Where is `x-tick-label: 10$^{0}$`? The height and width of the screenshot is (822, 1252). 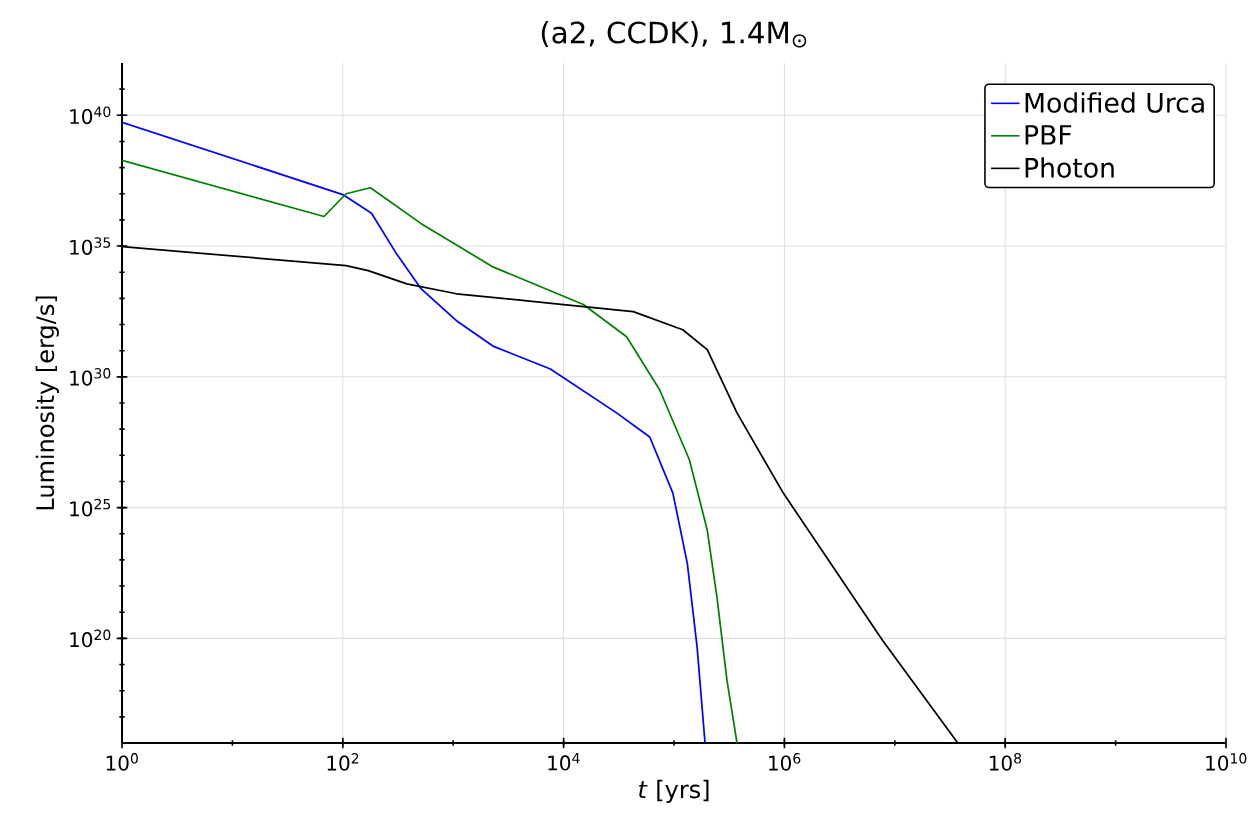
x-tick-label: 10$^{0}$ is located at coordinates (122, 762).